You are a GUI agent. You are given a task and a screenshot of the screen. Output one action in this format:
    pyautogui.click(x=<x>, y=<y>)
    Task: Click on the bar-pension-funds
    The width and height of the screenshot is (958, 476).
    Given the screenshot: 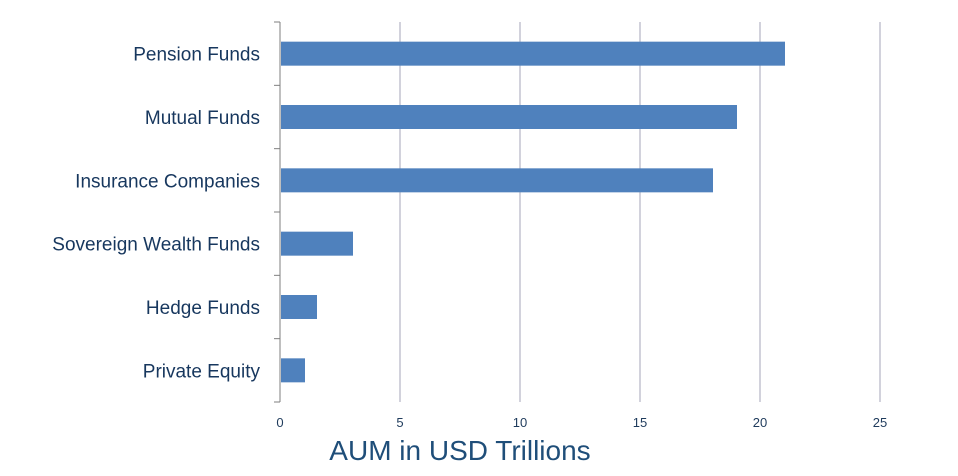 What is the action you would take?
    pyautogui.click(x=533, y=53)
    